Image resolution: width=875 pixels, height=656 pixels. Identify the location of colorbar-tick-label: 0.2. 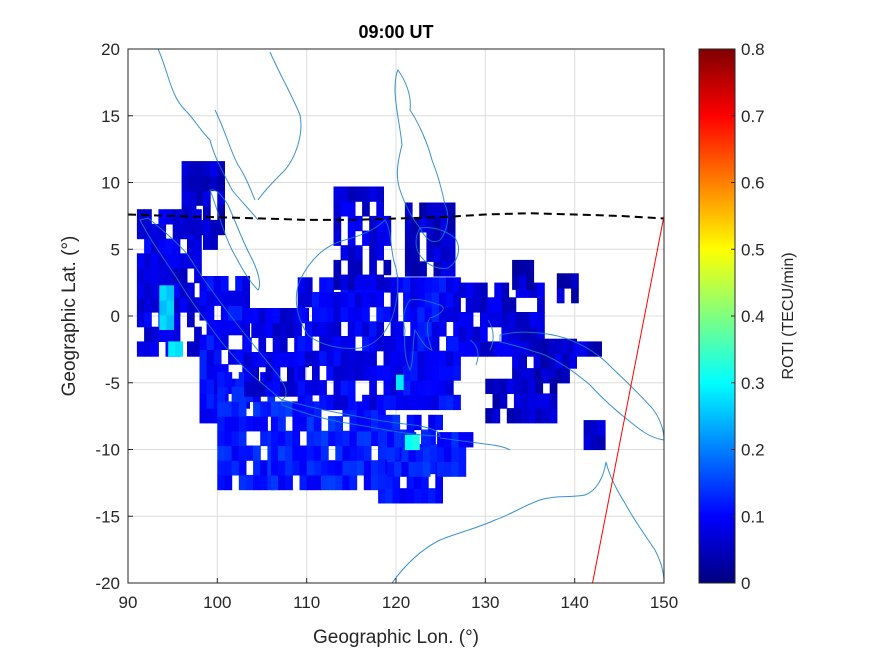
(753, 450).